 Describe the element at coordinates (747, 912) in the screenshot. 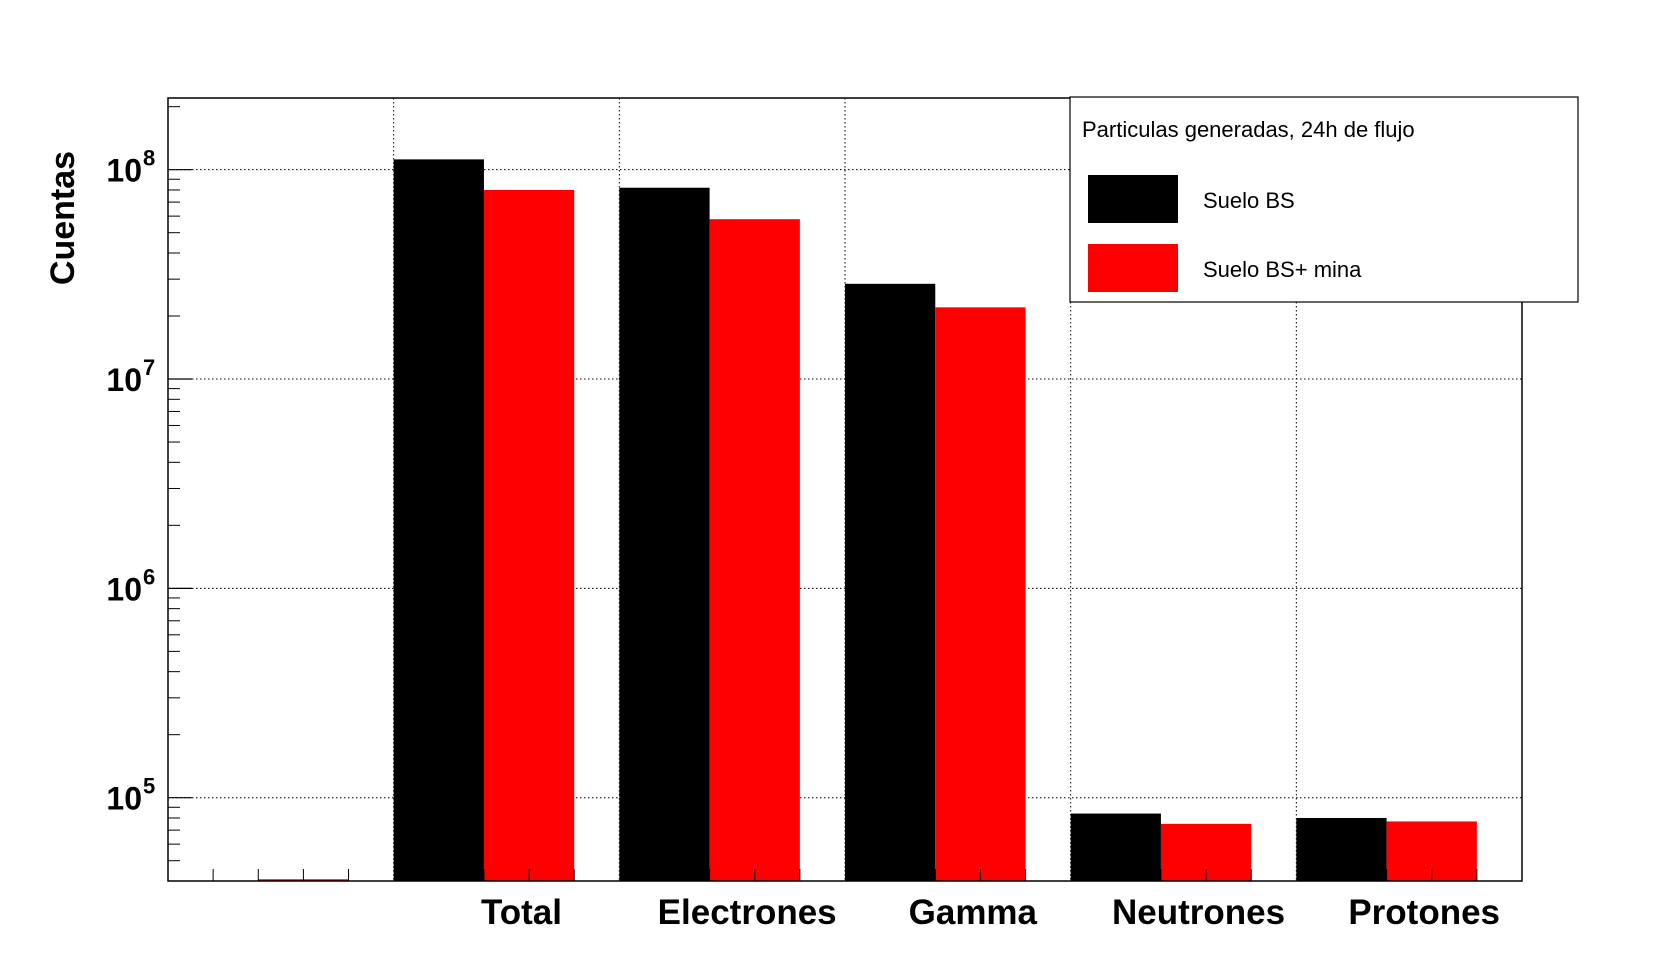

I see `x-tick-label-electrones: Electrones` at that location.